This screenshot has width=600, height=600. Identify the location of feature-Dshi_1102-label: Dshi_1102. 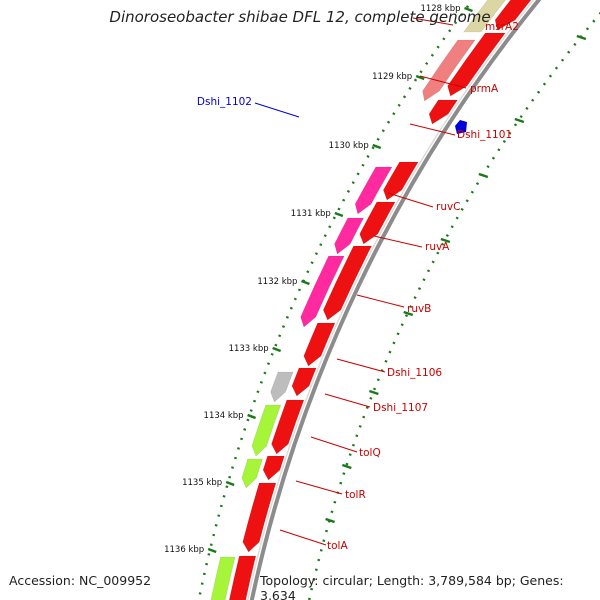
(224, 102).